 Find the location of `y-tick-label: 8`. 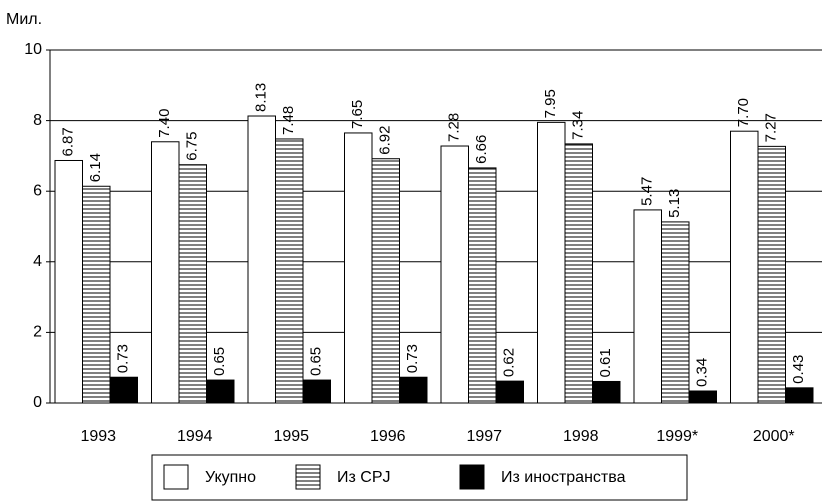

y-tick-label: 8 is located at coordinates (37, 120).